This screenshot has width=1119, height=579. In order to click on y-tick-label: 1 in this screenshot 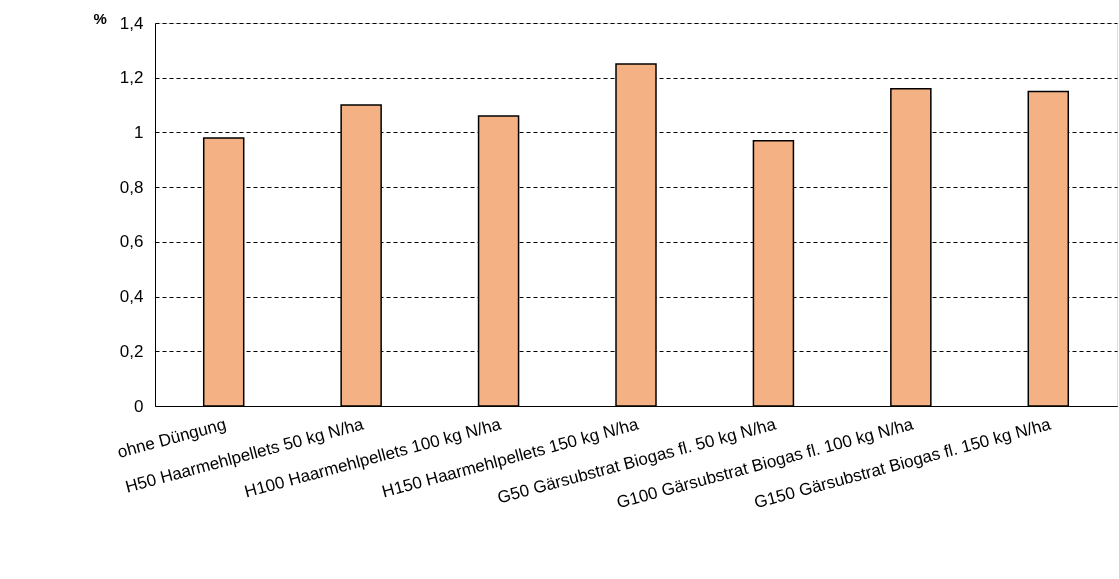, I will do `click(139, 132)`.